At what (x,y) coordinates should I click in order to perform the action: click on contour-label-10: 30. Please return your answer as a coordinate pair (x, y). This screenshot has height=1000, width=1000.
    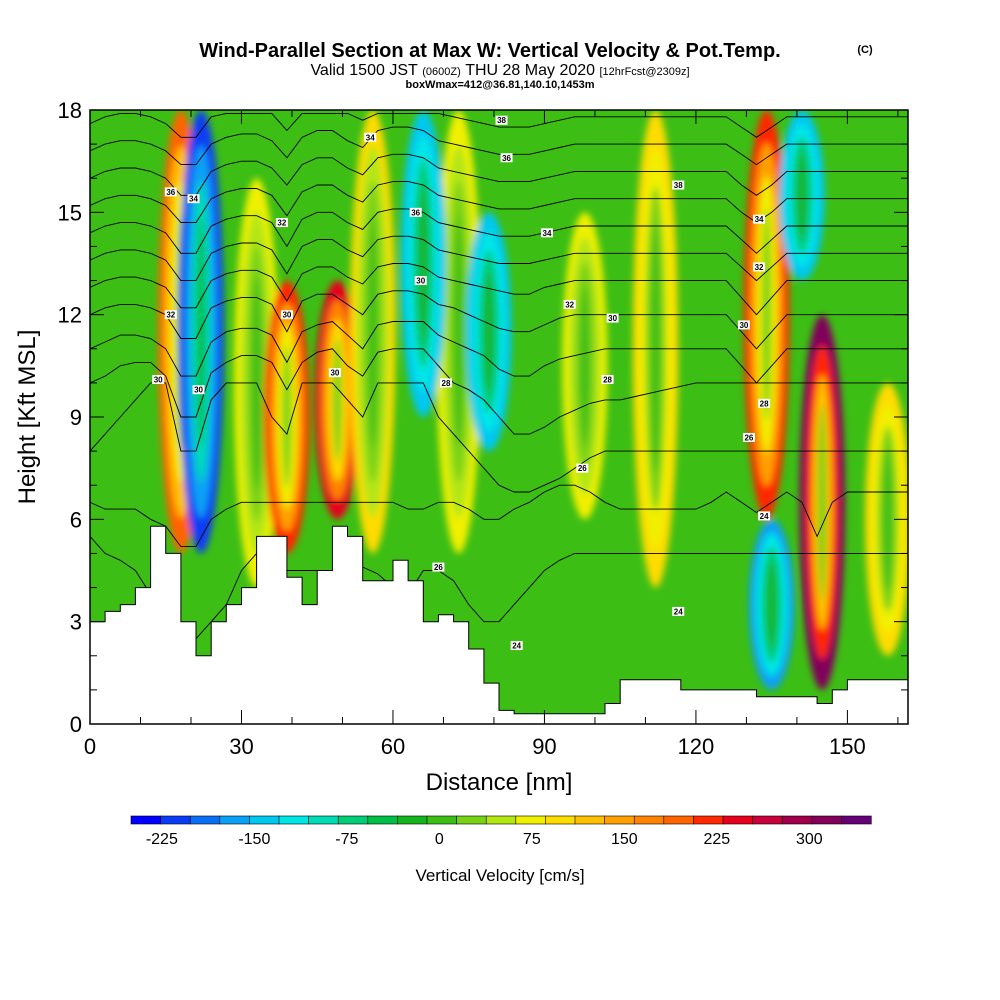
    Looking at the image, I should click on (420, 281).